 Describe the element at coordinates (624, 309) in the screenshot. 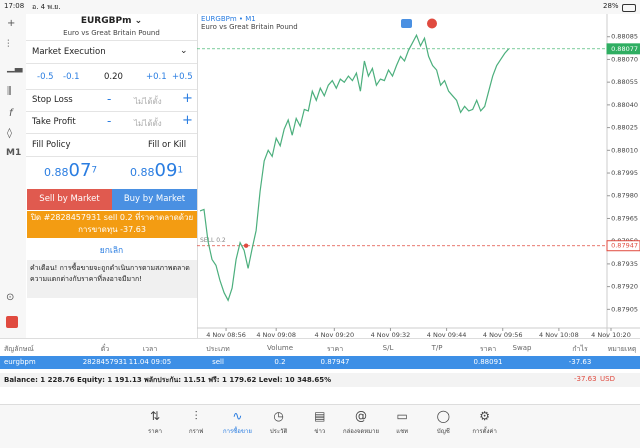

I see `y-tick-label: 0.87905` at that location.